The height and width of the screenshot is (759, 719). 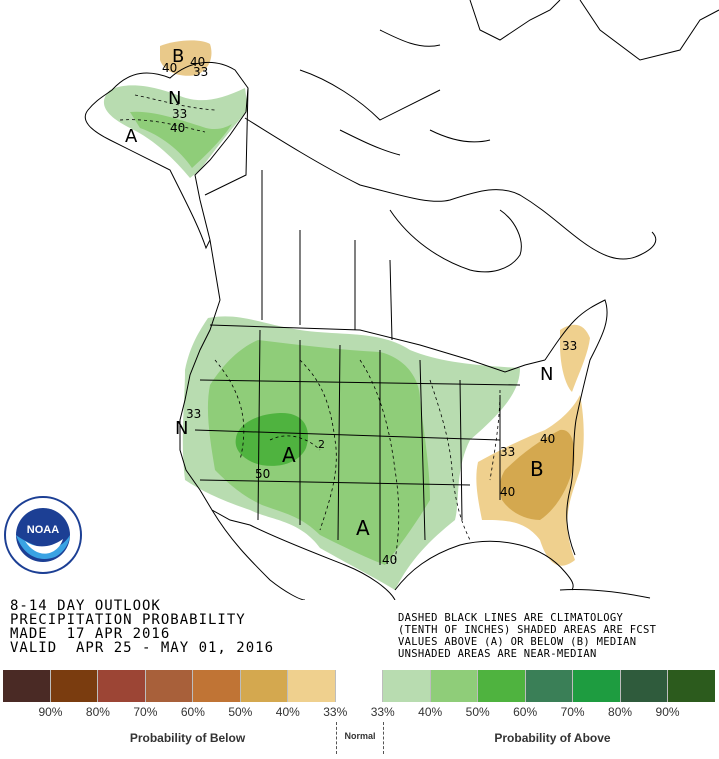 What do you see at coordinates (187, 738) in the screenshot?
I see `legend-below-title: Probability of Below` at bounding box center [187, 738].